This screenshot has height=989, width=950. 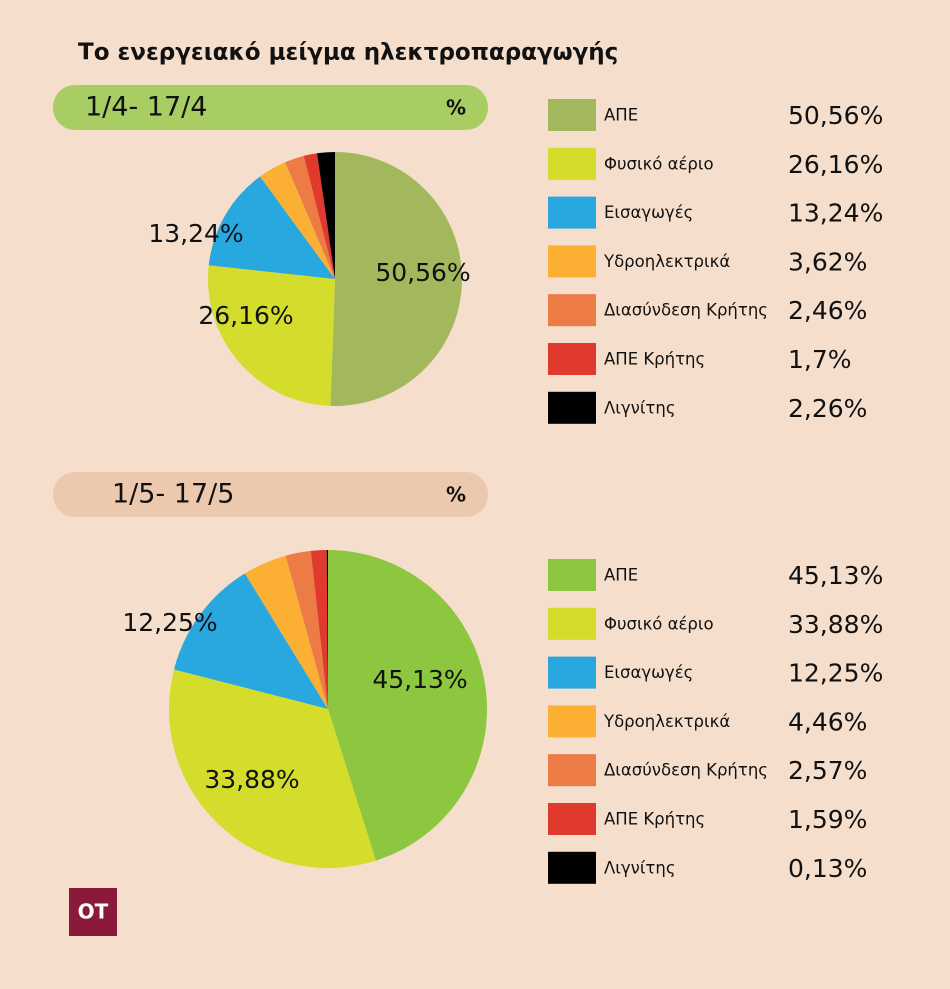 What do you see at coordinates (835, 624) in the screenshot?
I see `legend-value: 33,88%` at bounding box center [835, 624].